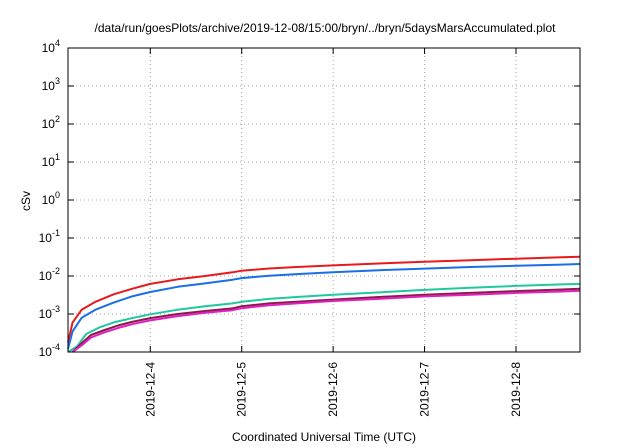  Describe the element at coordinates (150, 389) in the screenshot. I see `x-tick-label: 2019-12-4` at that location.